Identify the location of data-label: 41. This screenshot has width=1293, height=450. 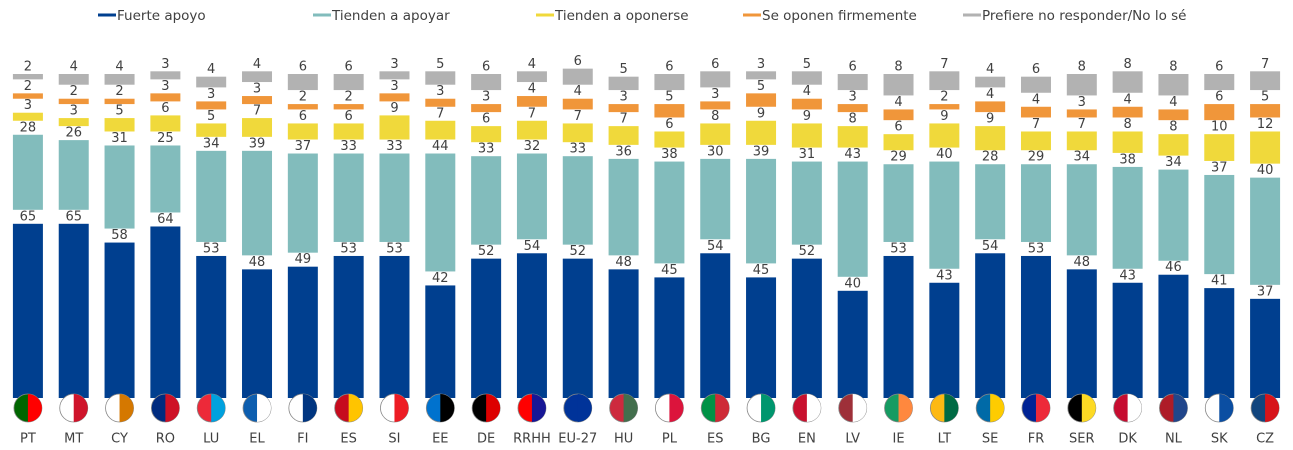
(1219, 281).